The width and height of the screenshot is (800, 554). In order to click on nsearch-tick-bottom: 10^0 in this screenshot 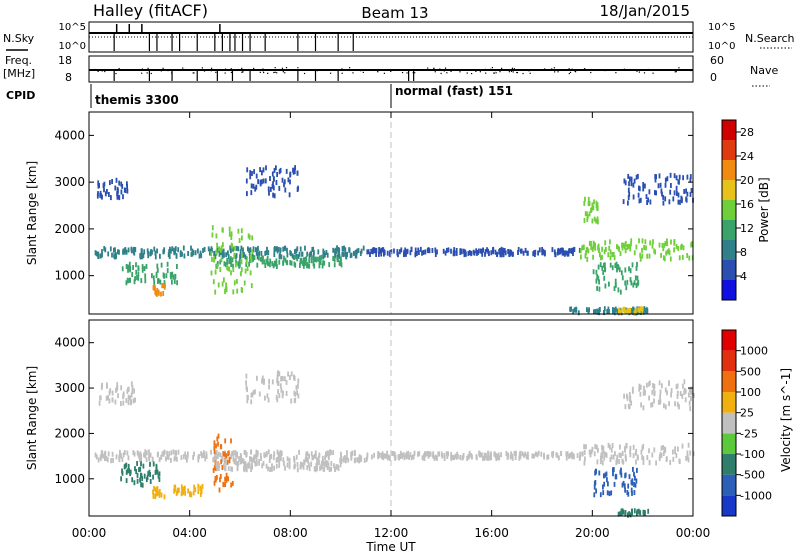, I will do `click(721, 46)`.